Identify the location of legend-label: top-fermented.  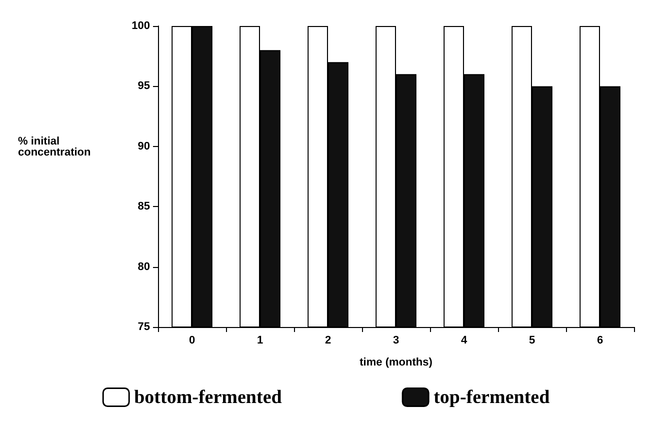
(492, 397).